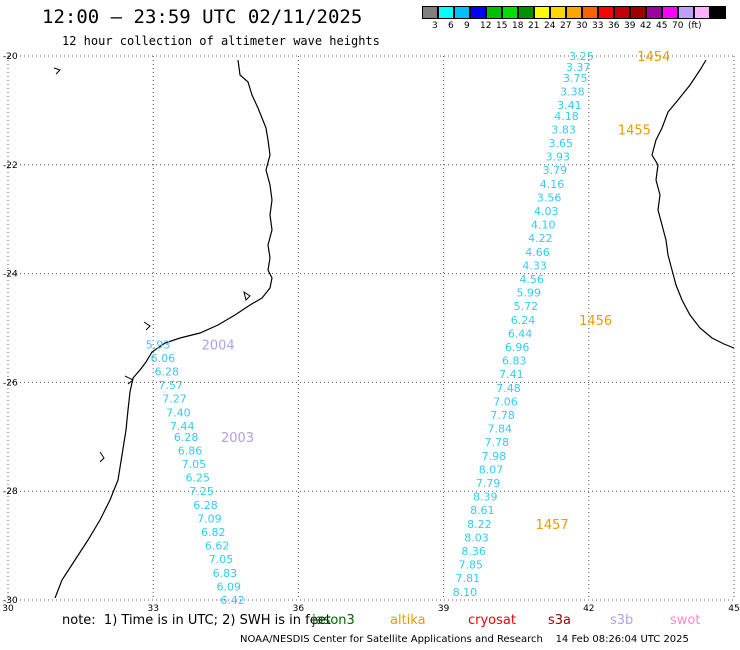 This screenshot has width=740, height=650. What do you see at coordinates (566, 26) in the screenshot?
I see `scale-label: 27` at bounding box center [566, 26].